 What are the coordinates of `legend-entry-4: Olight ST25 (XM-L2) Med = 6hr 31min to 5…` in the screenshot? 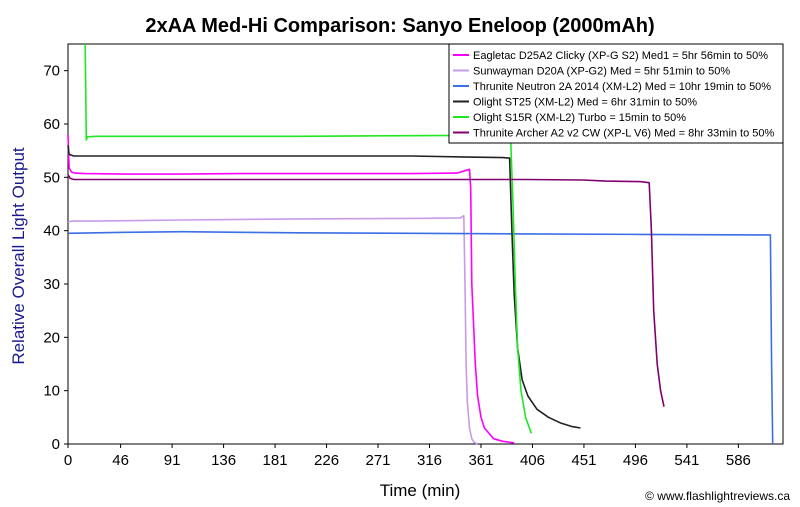 It's located at (585, 103).